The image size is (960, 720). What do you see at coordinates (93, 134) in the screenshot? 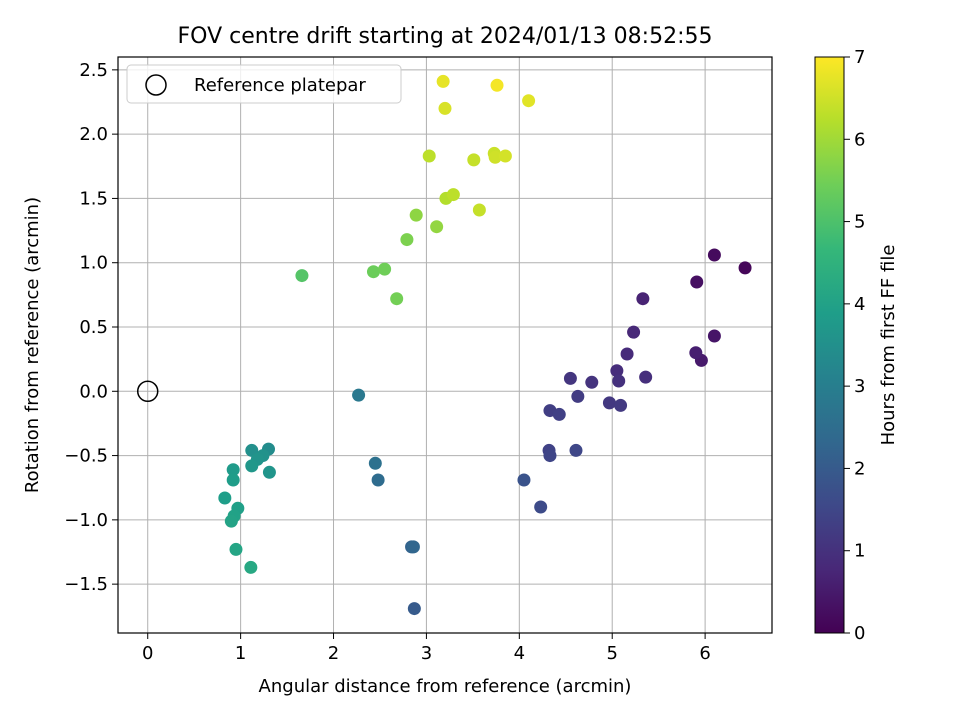
I see `y-tick-label: 2.0` at bounding box center [93, 134].